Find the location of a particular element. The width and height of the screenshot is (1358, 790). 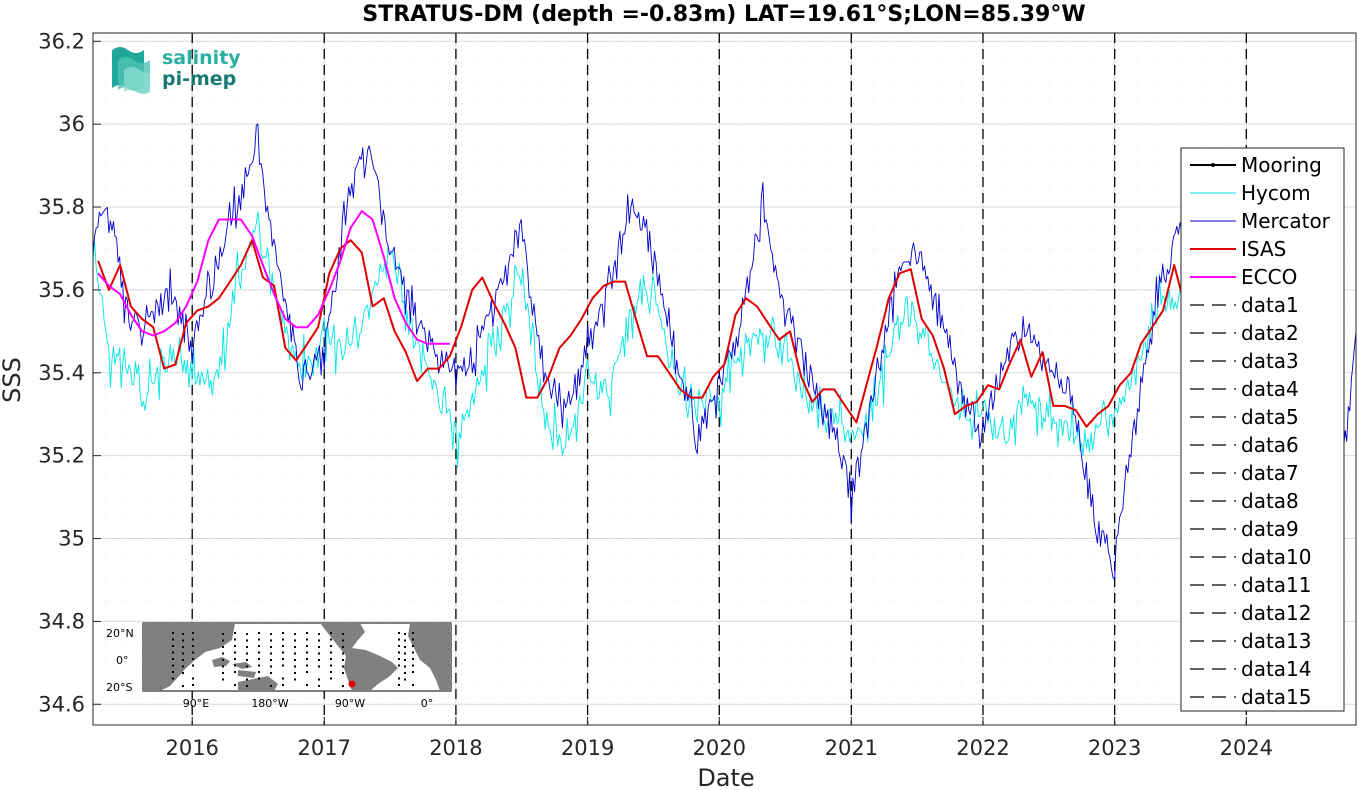

y-axis-ticks: 34.6 34.8 35 35.2 35.4 35.6 35.8 36 36.2 is located at coordinates (69, 372).